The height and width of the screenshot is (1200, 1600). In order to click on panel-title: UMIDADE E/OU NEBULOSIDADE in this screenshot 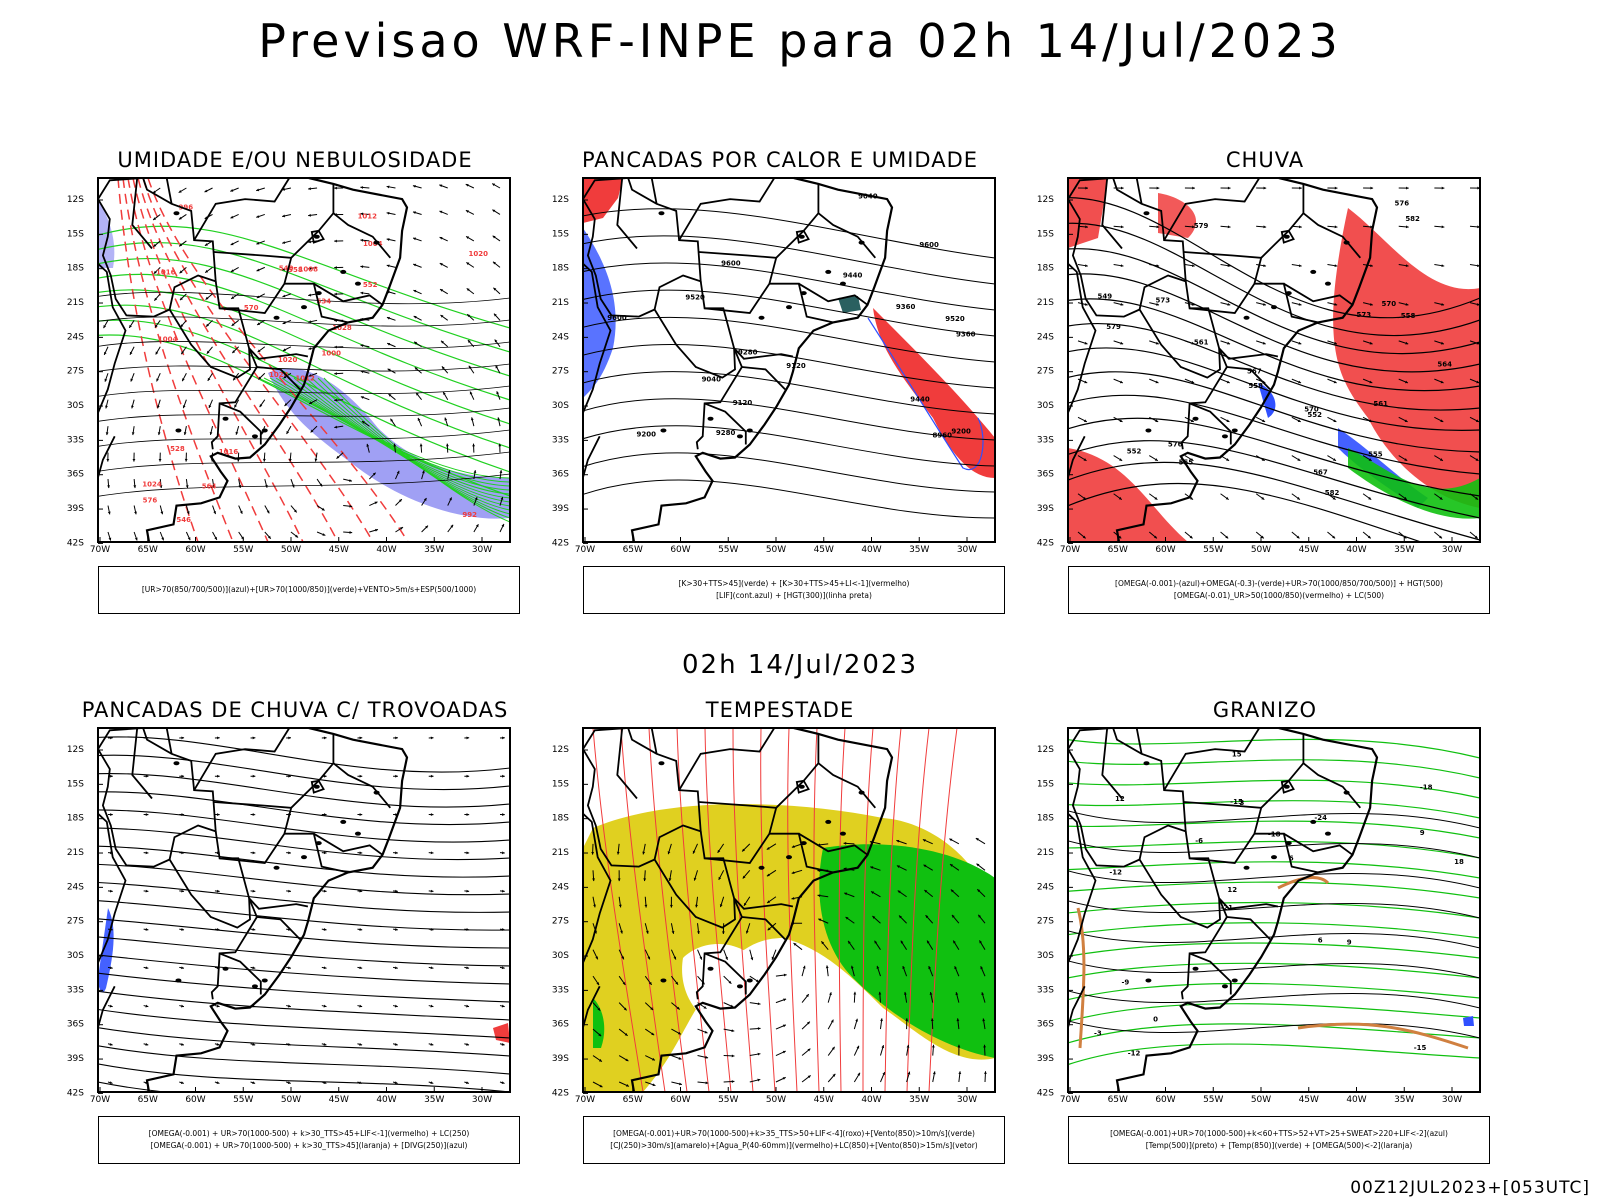, I will do `click(295, 160)`.